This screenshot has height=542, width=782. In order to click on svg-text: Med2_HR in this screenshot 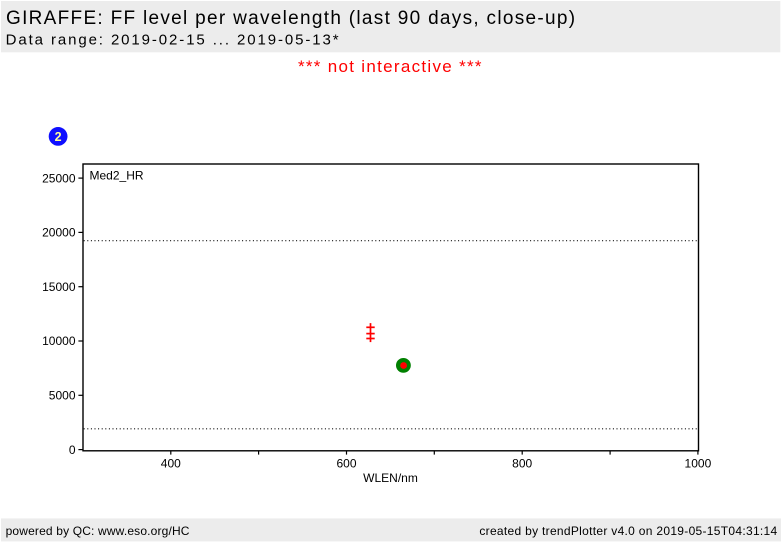, I will do `click(117, 176)`.